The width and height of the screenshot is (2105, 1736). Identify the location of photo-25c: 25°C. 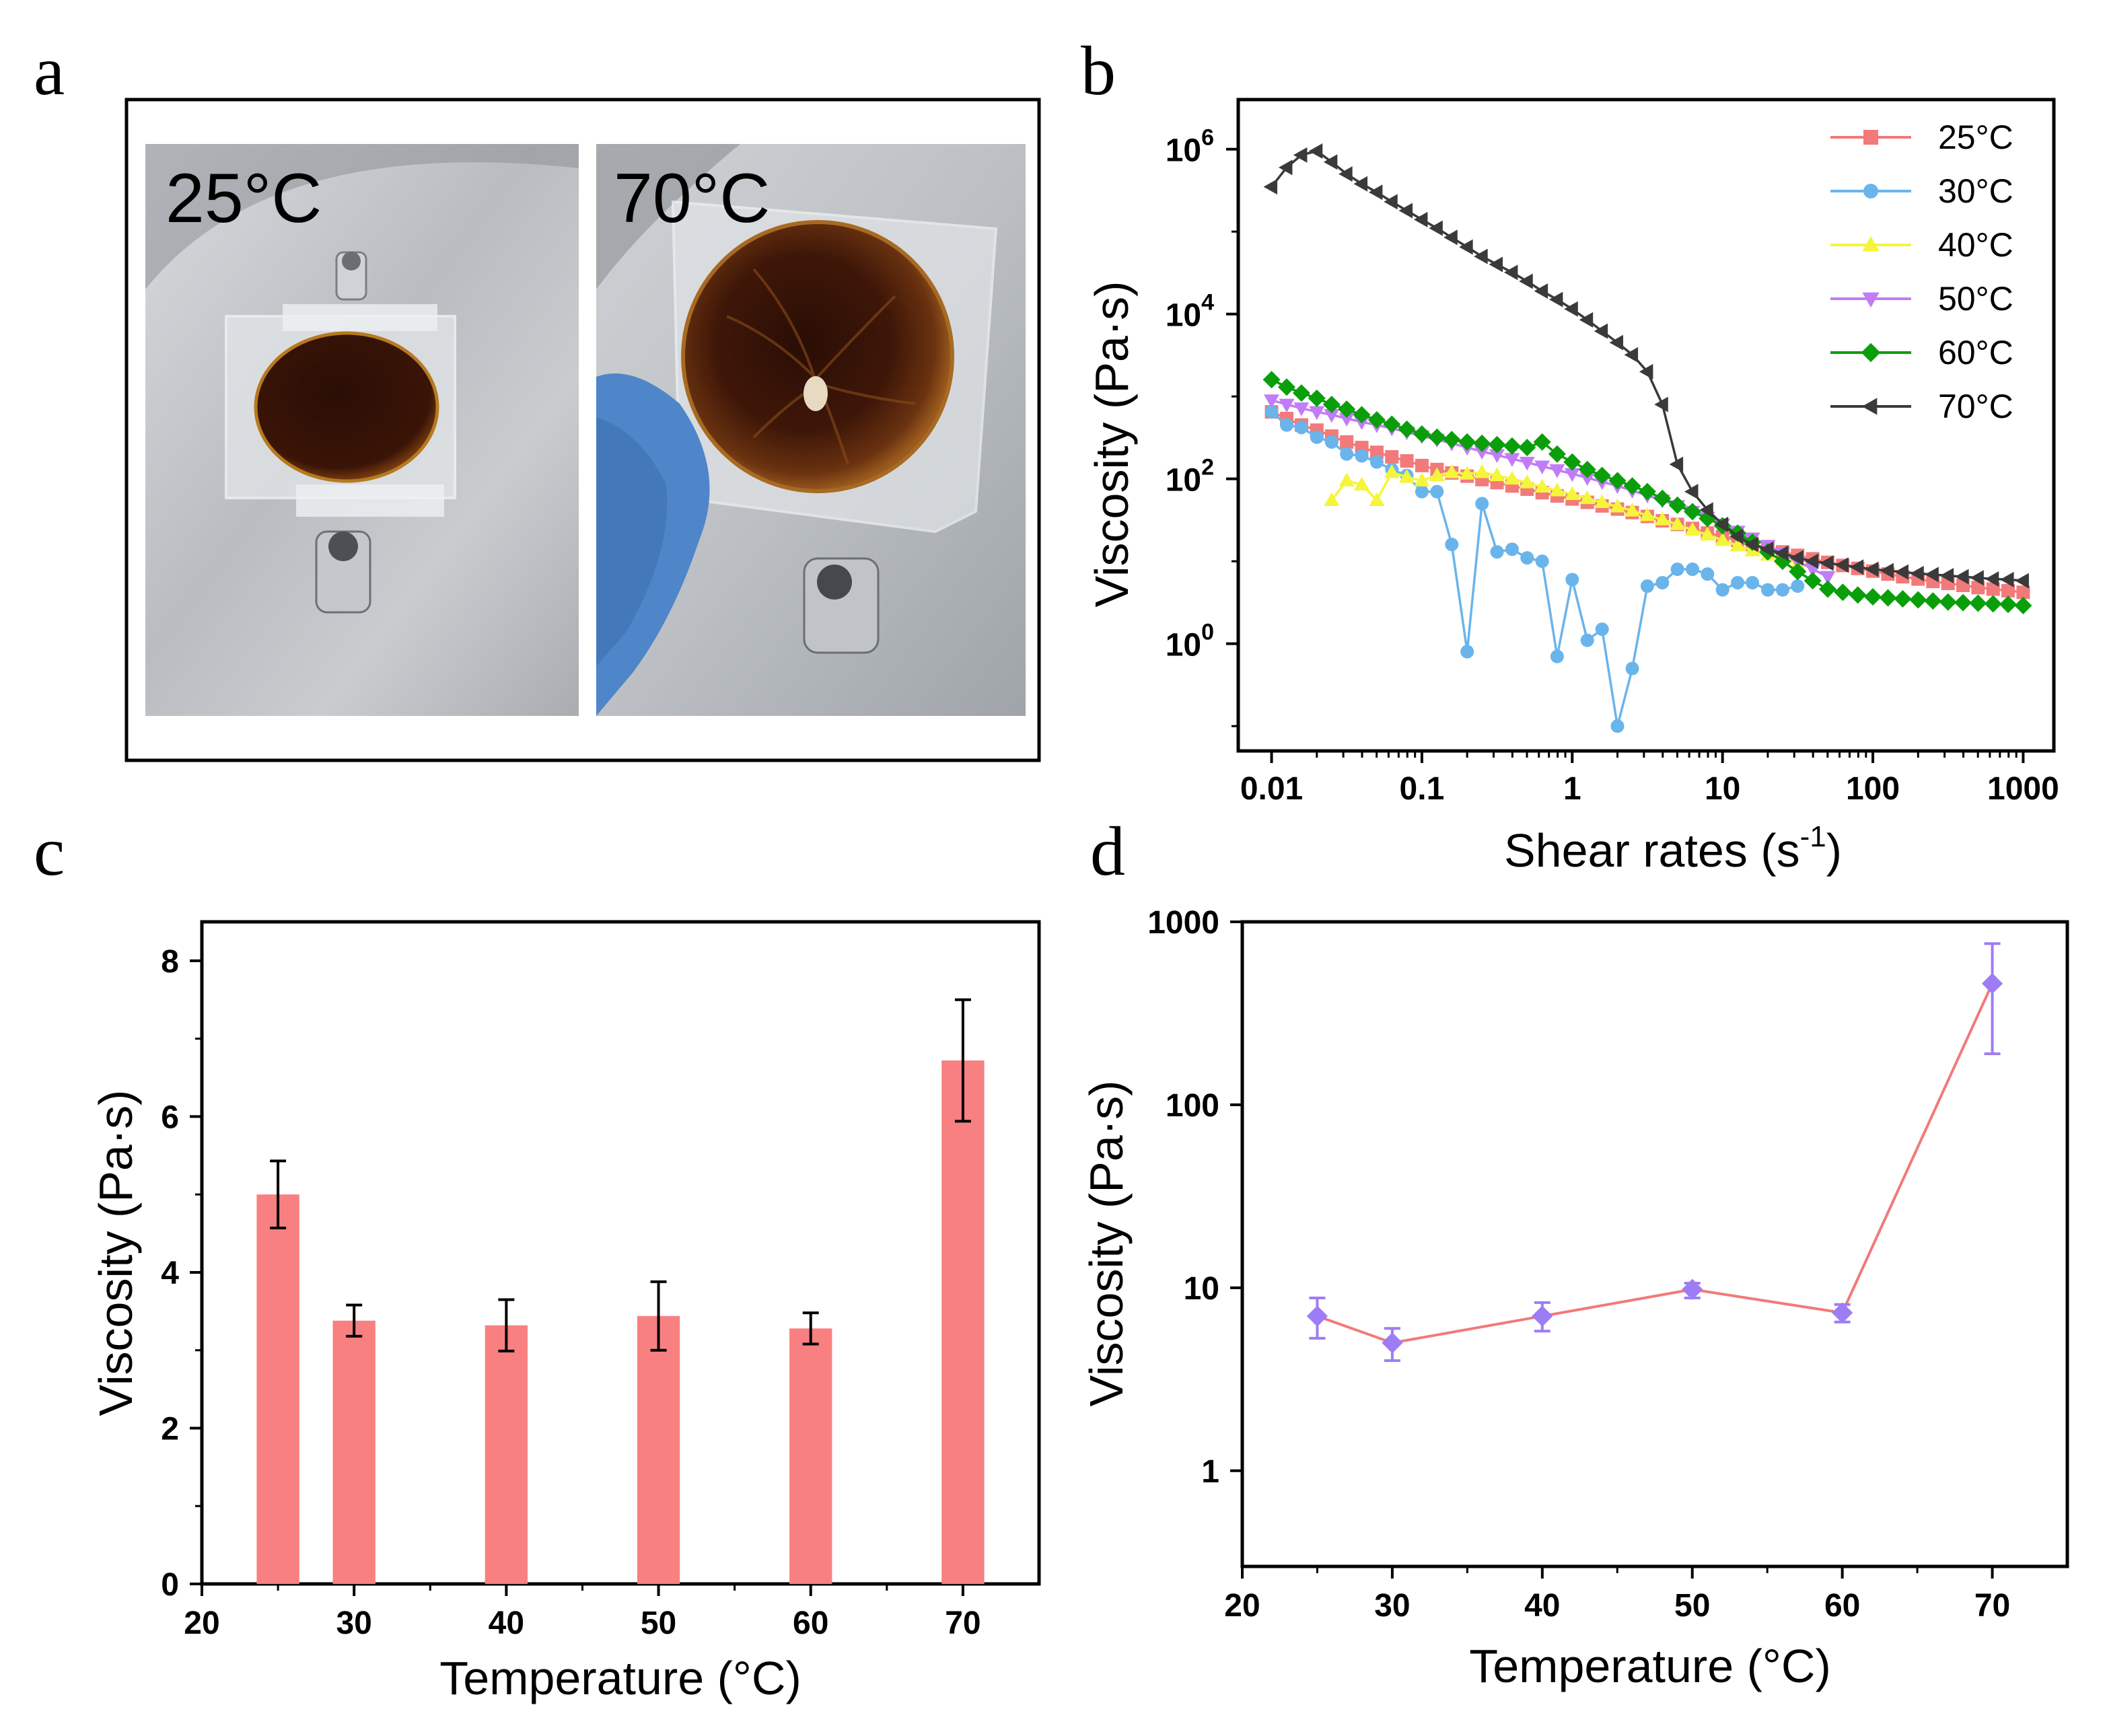
(362, 430).